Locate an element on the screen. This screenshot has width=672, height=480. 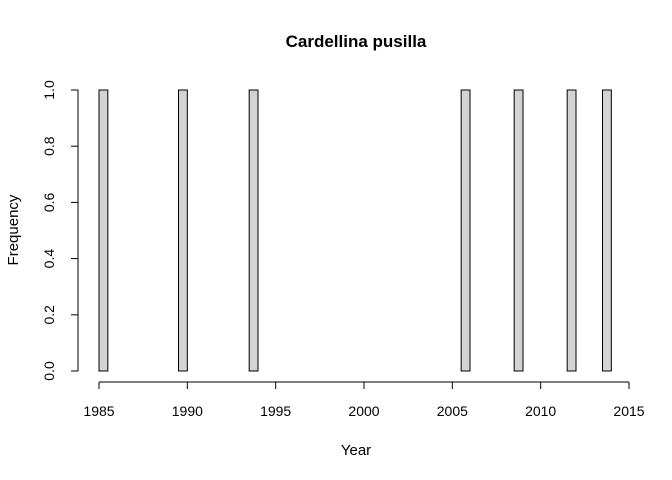
x-tick-label: 2005 is located at coordinates (452, 411).